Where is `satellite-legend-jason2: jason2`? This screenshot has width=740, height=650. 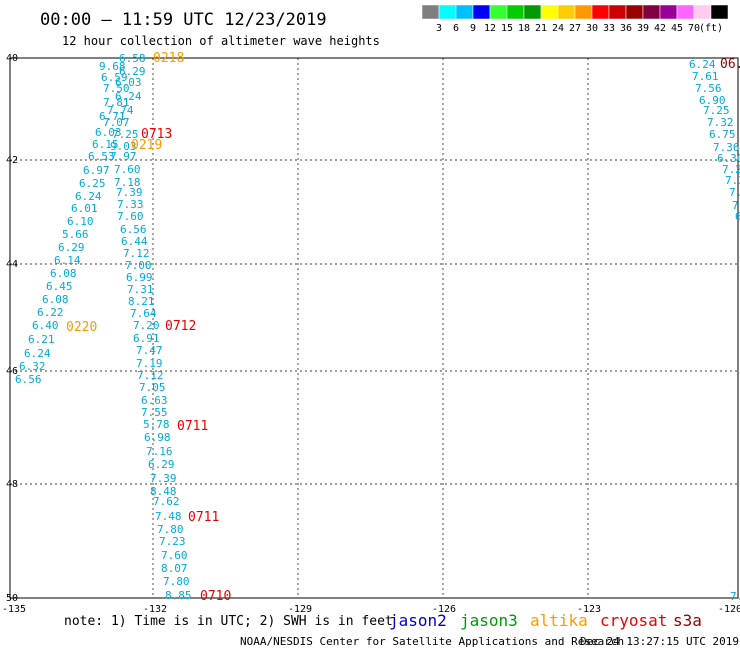
satellite-legend-jason2: jason2 is located at coordinates (418, 620).